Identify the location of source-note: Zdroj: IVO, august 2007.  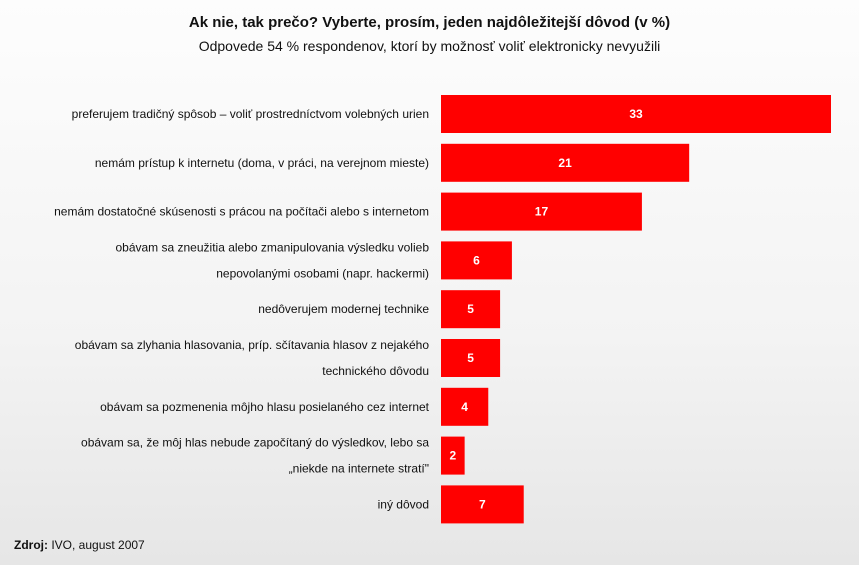
(79, 545).